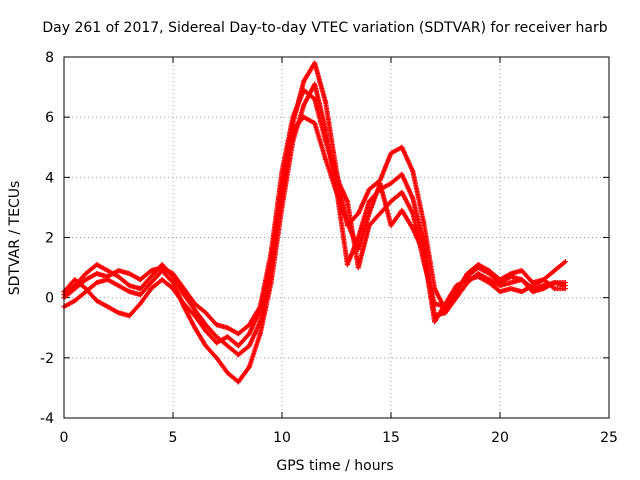 The width and height of the screenshot is (640, 480). I want to click on y-tick-label: -2, so click(47, 359).